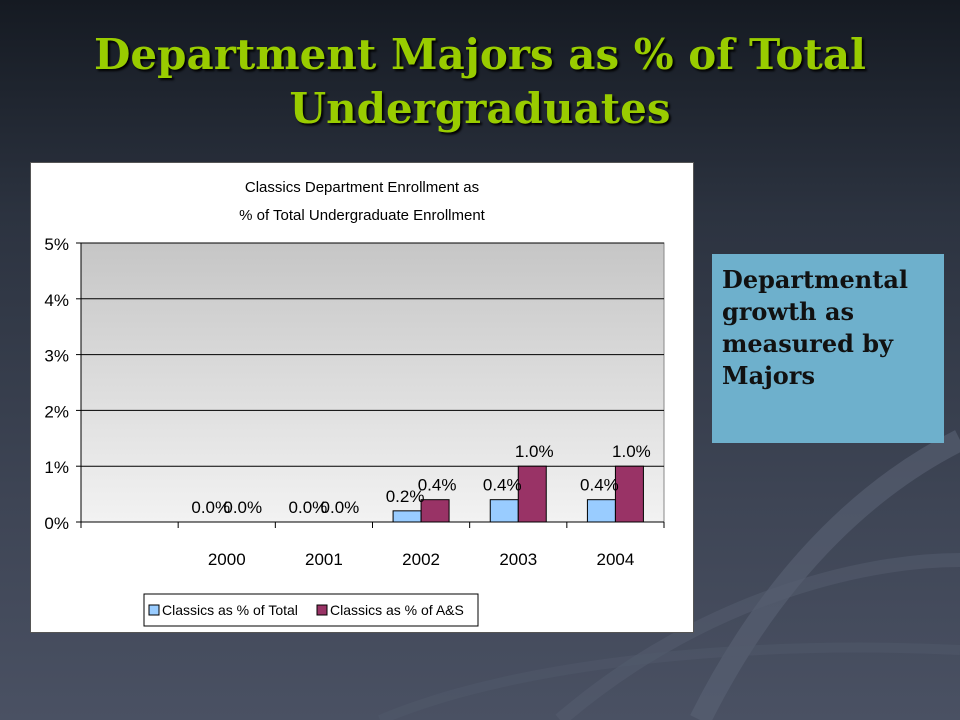  What do you see at coordinates (405, 496) in the screenshot?
I see `data-label: 0.2%` at bounding box center [405, 496].